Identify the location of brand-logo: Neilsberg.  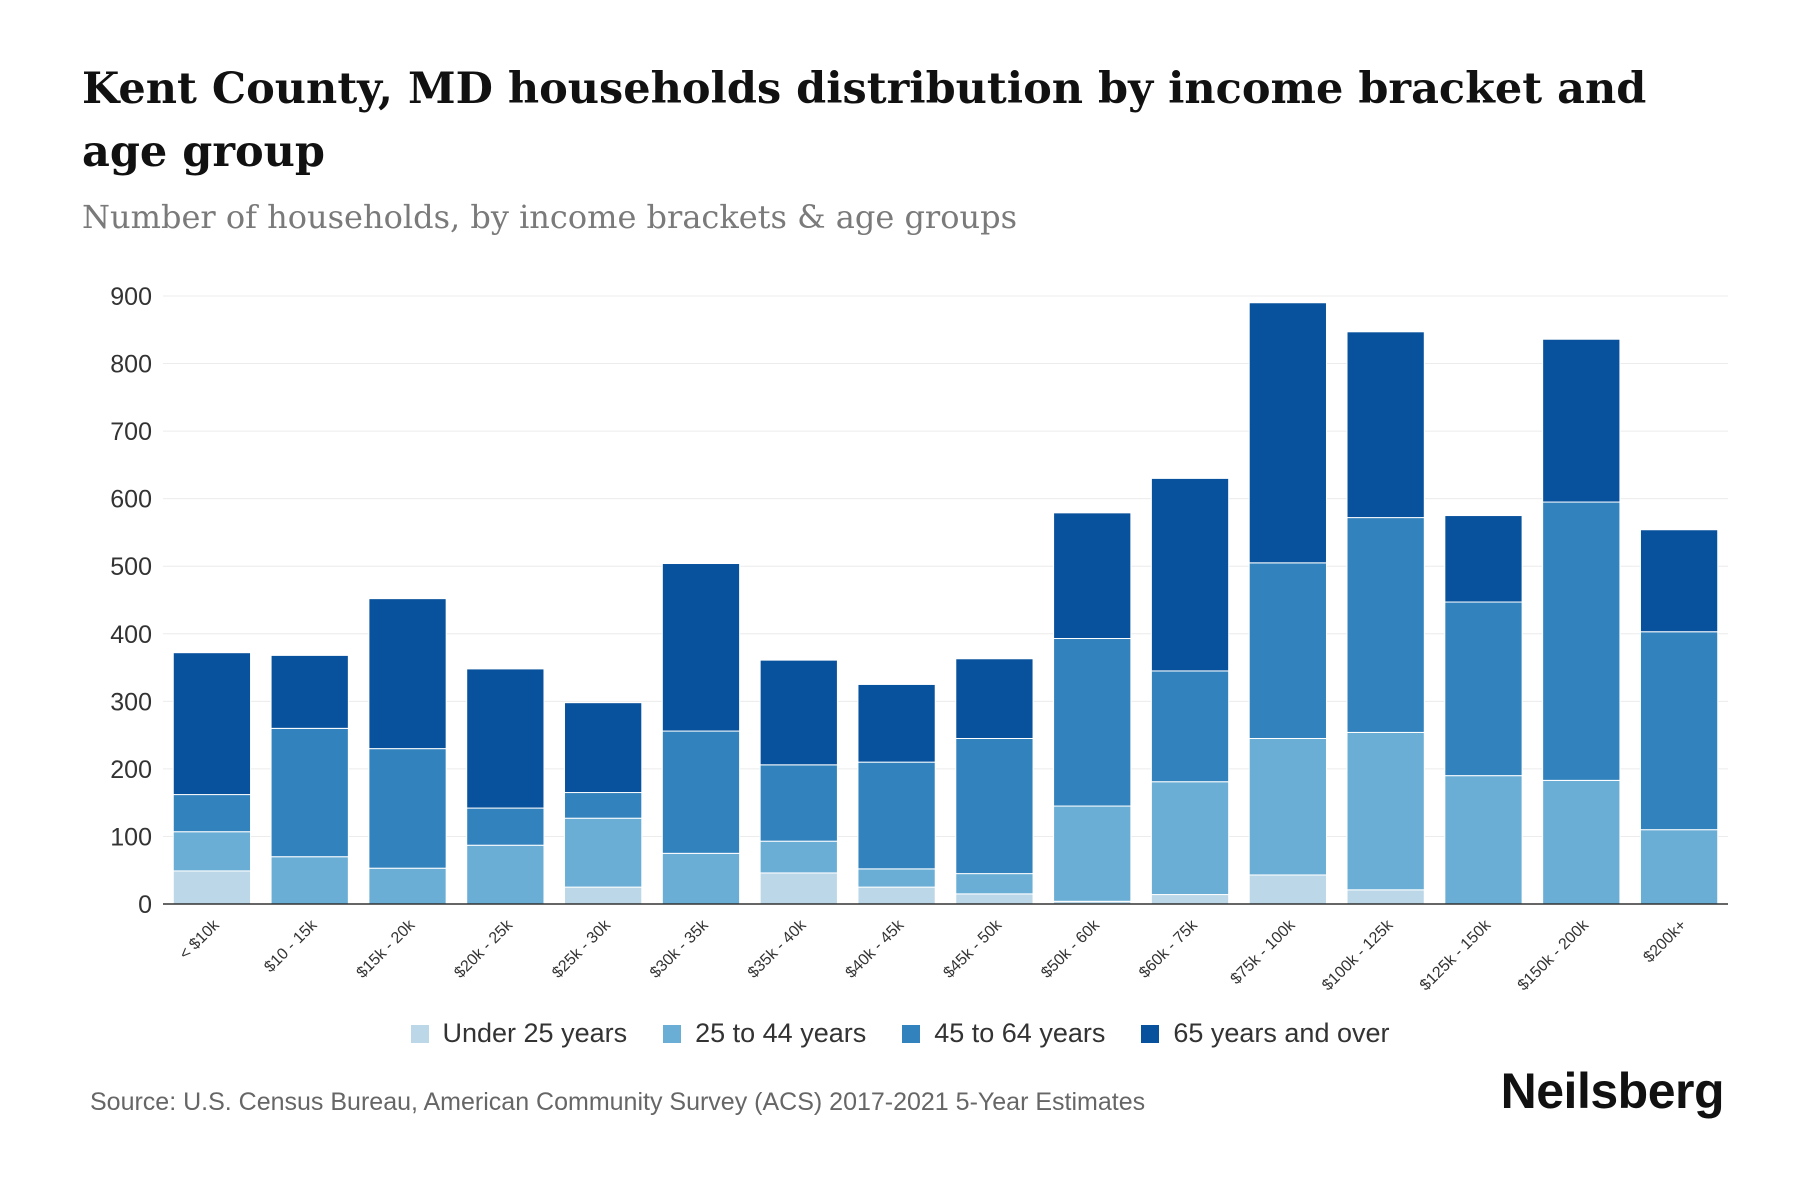
(1612, 1091).